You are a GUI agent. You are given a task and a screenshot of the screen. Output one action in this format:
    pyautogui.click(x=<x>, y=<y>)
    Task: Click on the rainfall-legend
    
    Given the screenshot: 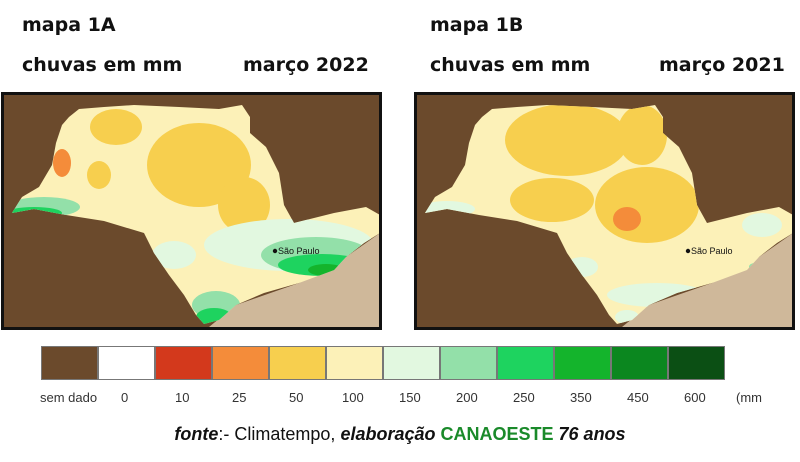 What is the action you would take?
    pyautogui.click(x=386, y=363)
    